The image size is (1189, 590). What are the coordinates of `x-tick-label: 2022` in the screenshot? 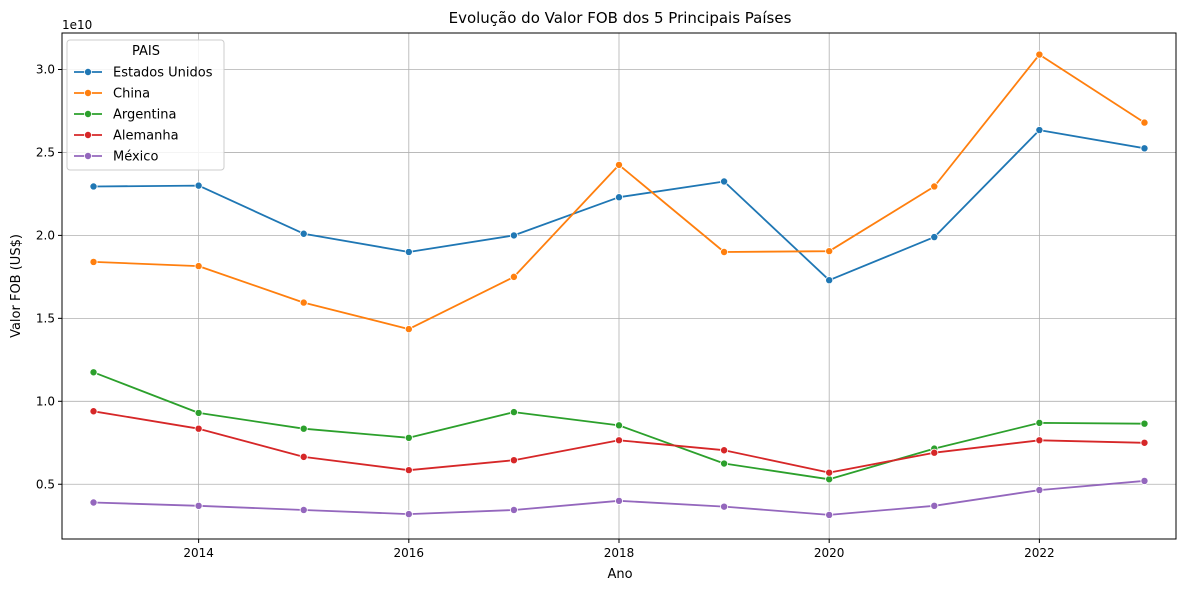 It's located at (1039, 553).